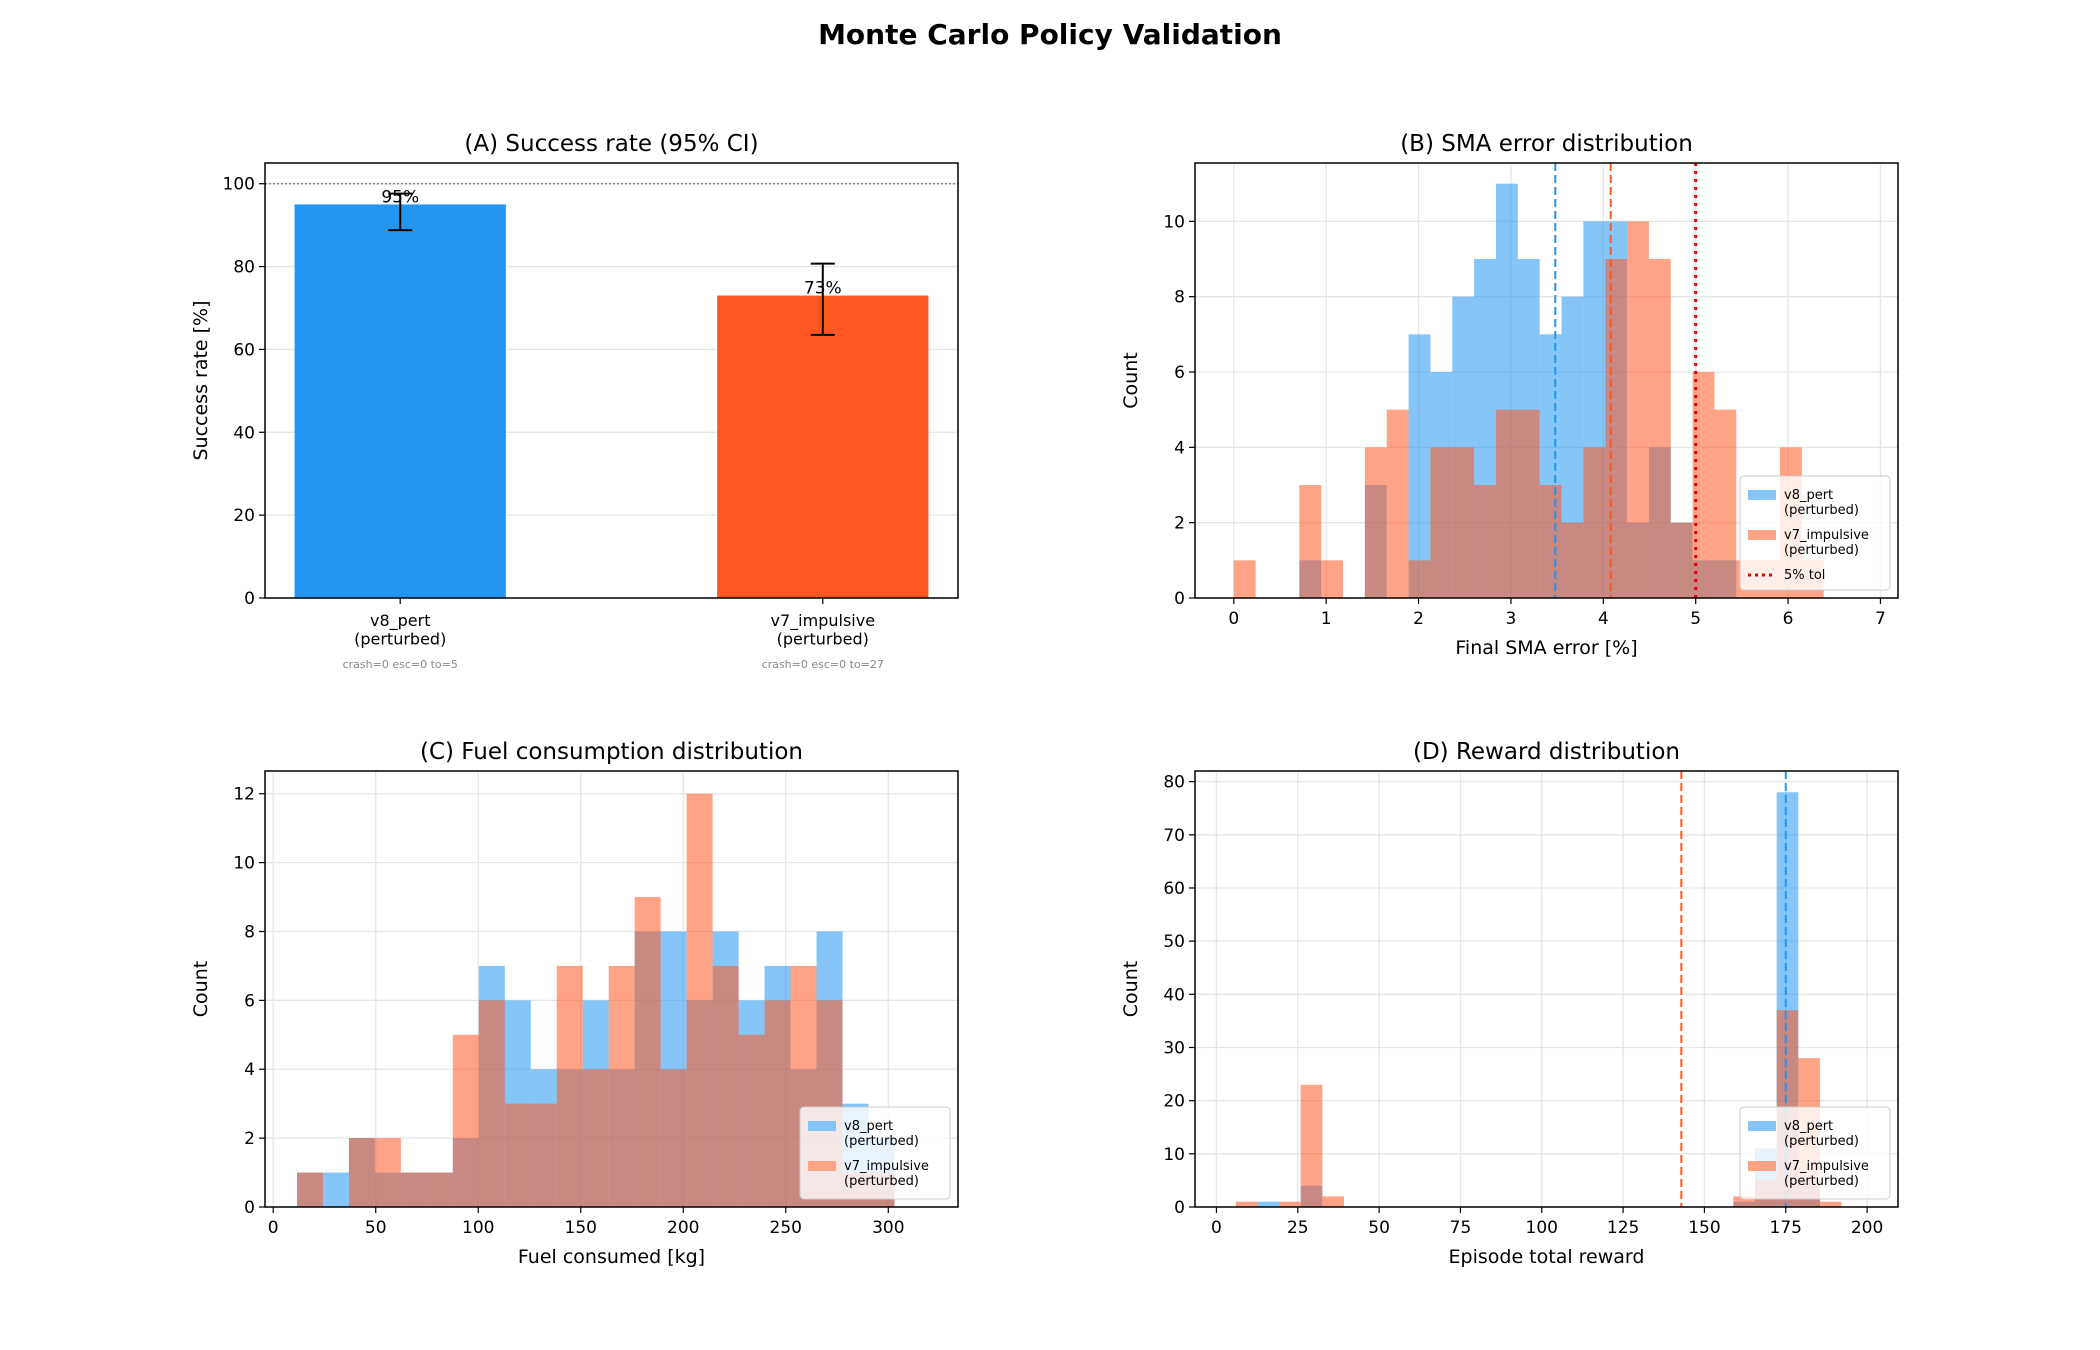 The image size is (2100, 1350). Describe the element at coordinates (823, 629) in the screenshot. I see `x-tick-label: v7_impulsive (perturbed)` at that location.